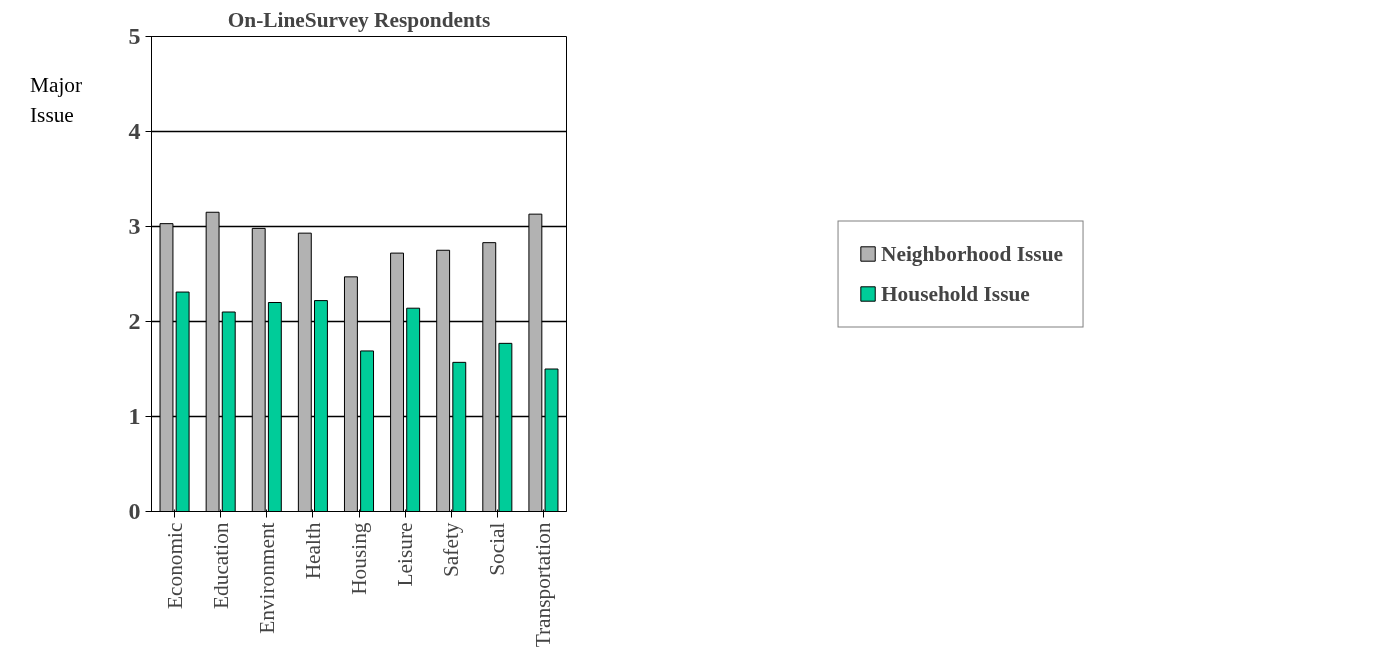  Describe the element at coordinates (134, 416) in the screenshot. I see `y-tick-label: 1` at that location.